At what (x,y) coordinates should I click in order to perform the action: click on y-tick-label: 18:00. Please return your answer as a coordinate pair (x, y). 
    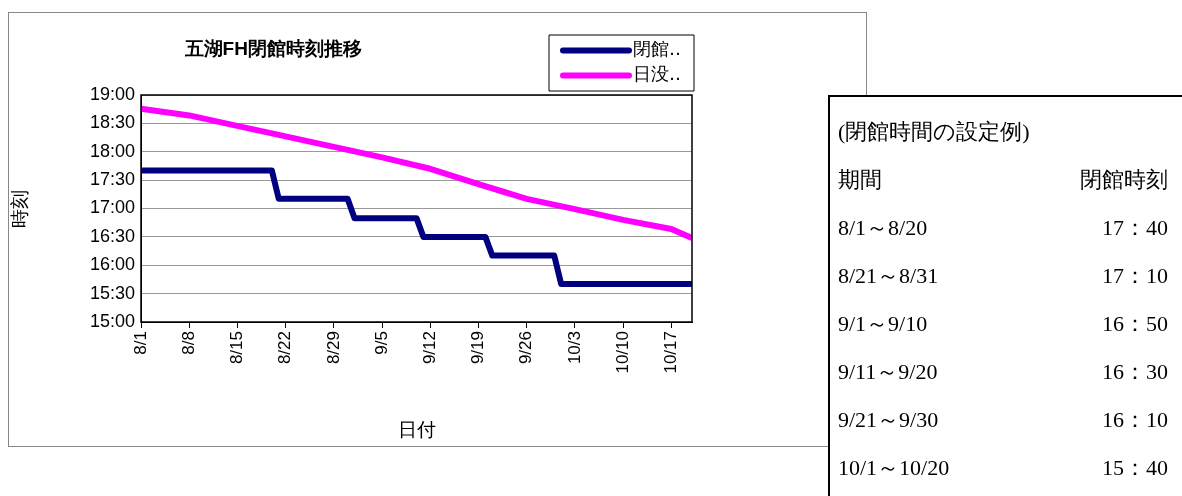
    Looking at the image, I should click on (112, 150).